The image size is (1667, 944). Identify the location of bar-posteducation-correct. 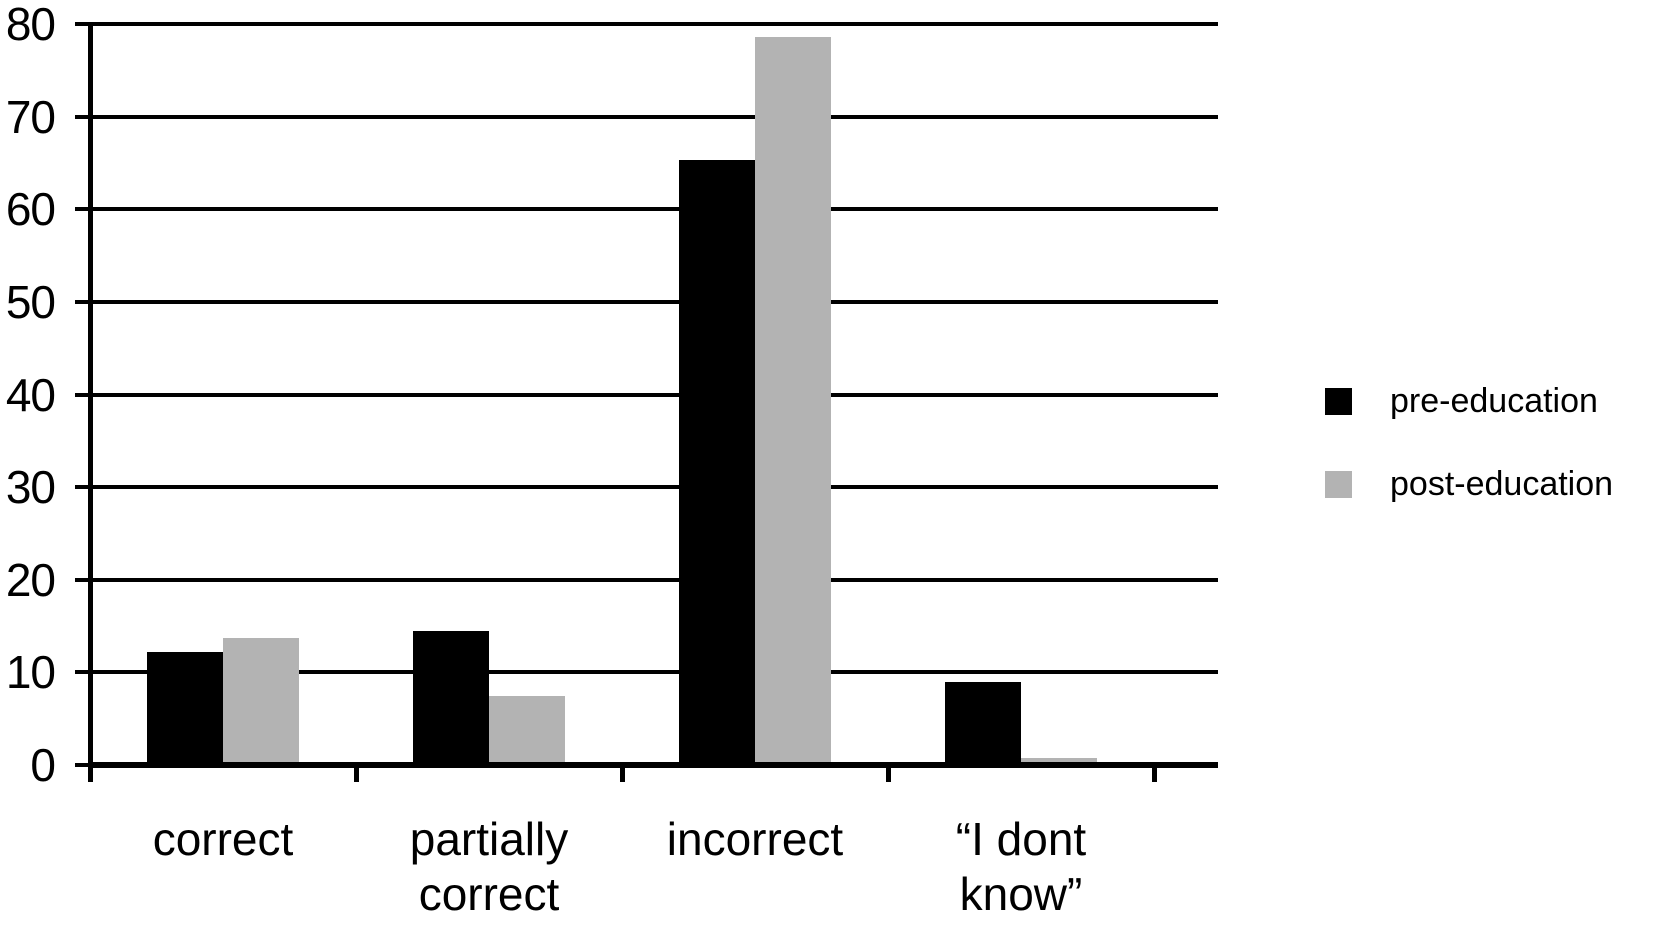
(261, 701).